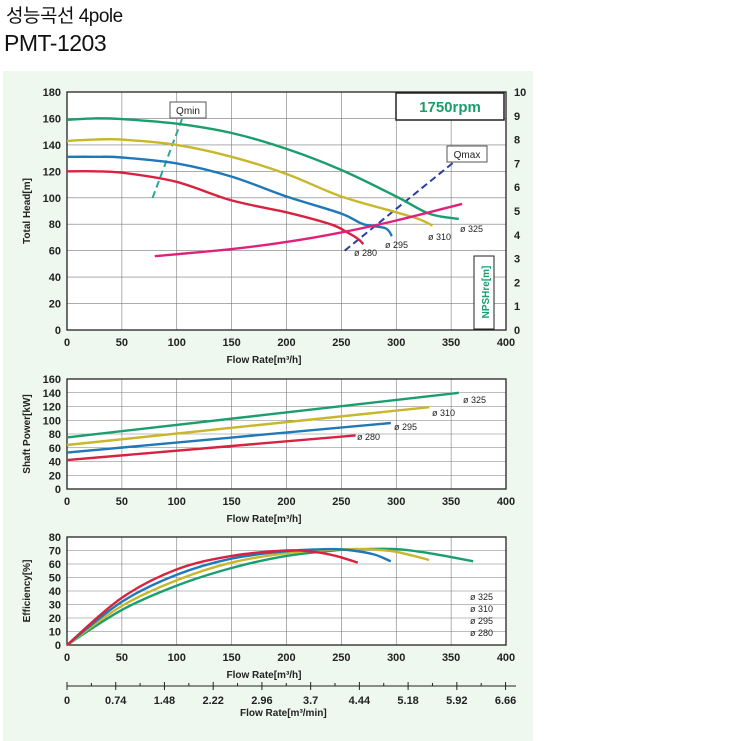 The height and width of the screenshot is (741, 746). I want to click on head-curve-label: ø 310, so click(439, 237).